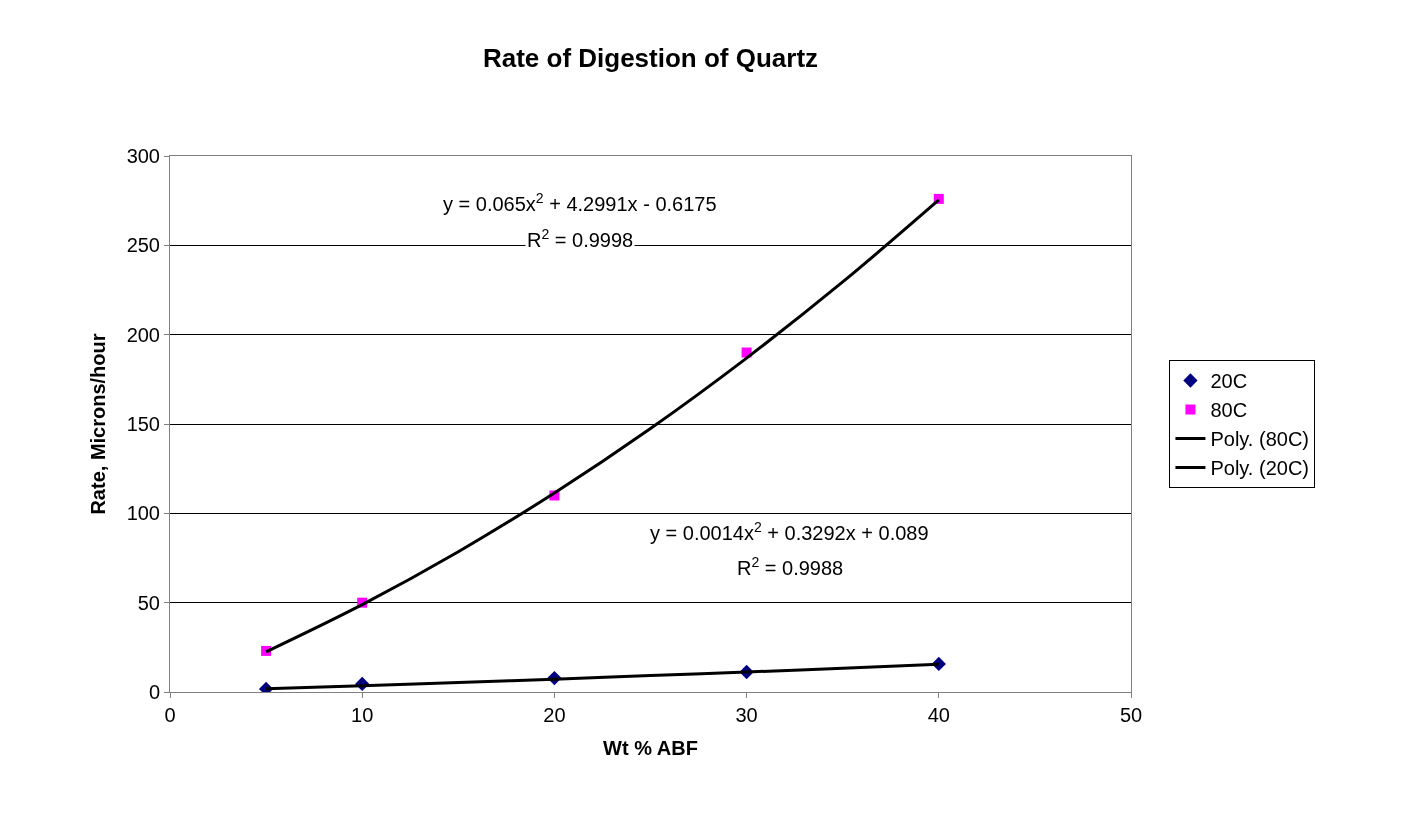 Image resolution: width=1401 pixels, height=837 pixels. What do you see at coordinates (1259, 468) in the screenshot?
I see `legend-label: Poly. (20C)` at bounding box center [1259, 468].